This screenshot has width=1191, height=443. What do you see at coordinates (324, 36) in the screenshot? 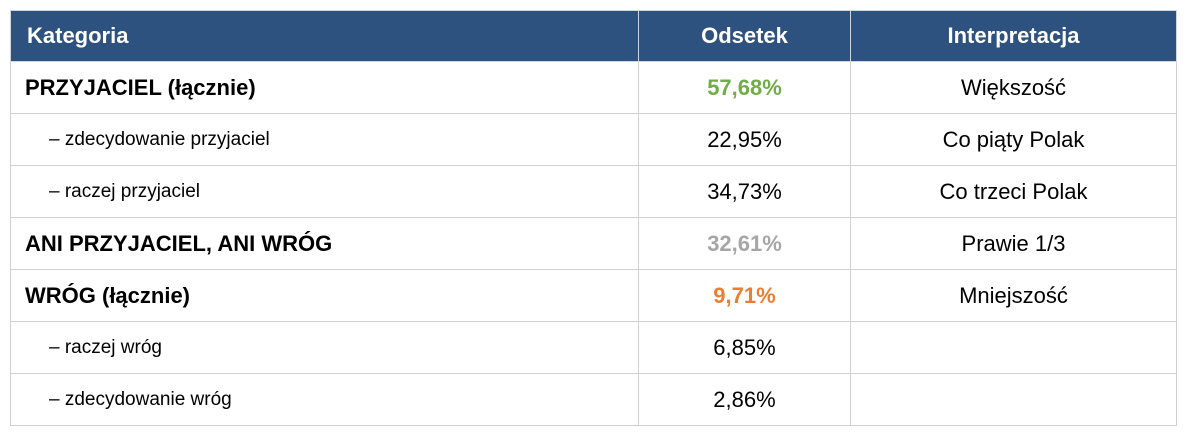
I see `header-cell: Kategoria` at bounding box center [324, 36].